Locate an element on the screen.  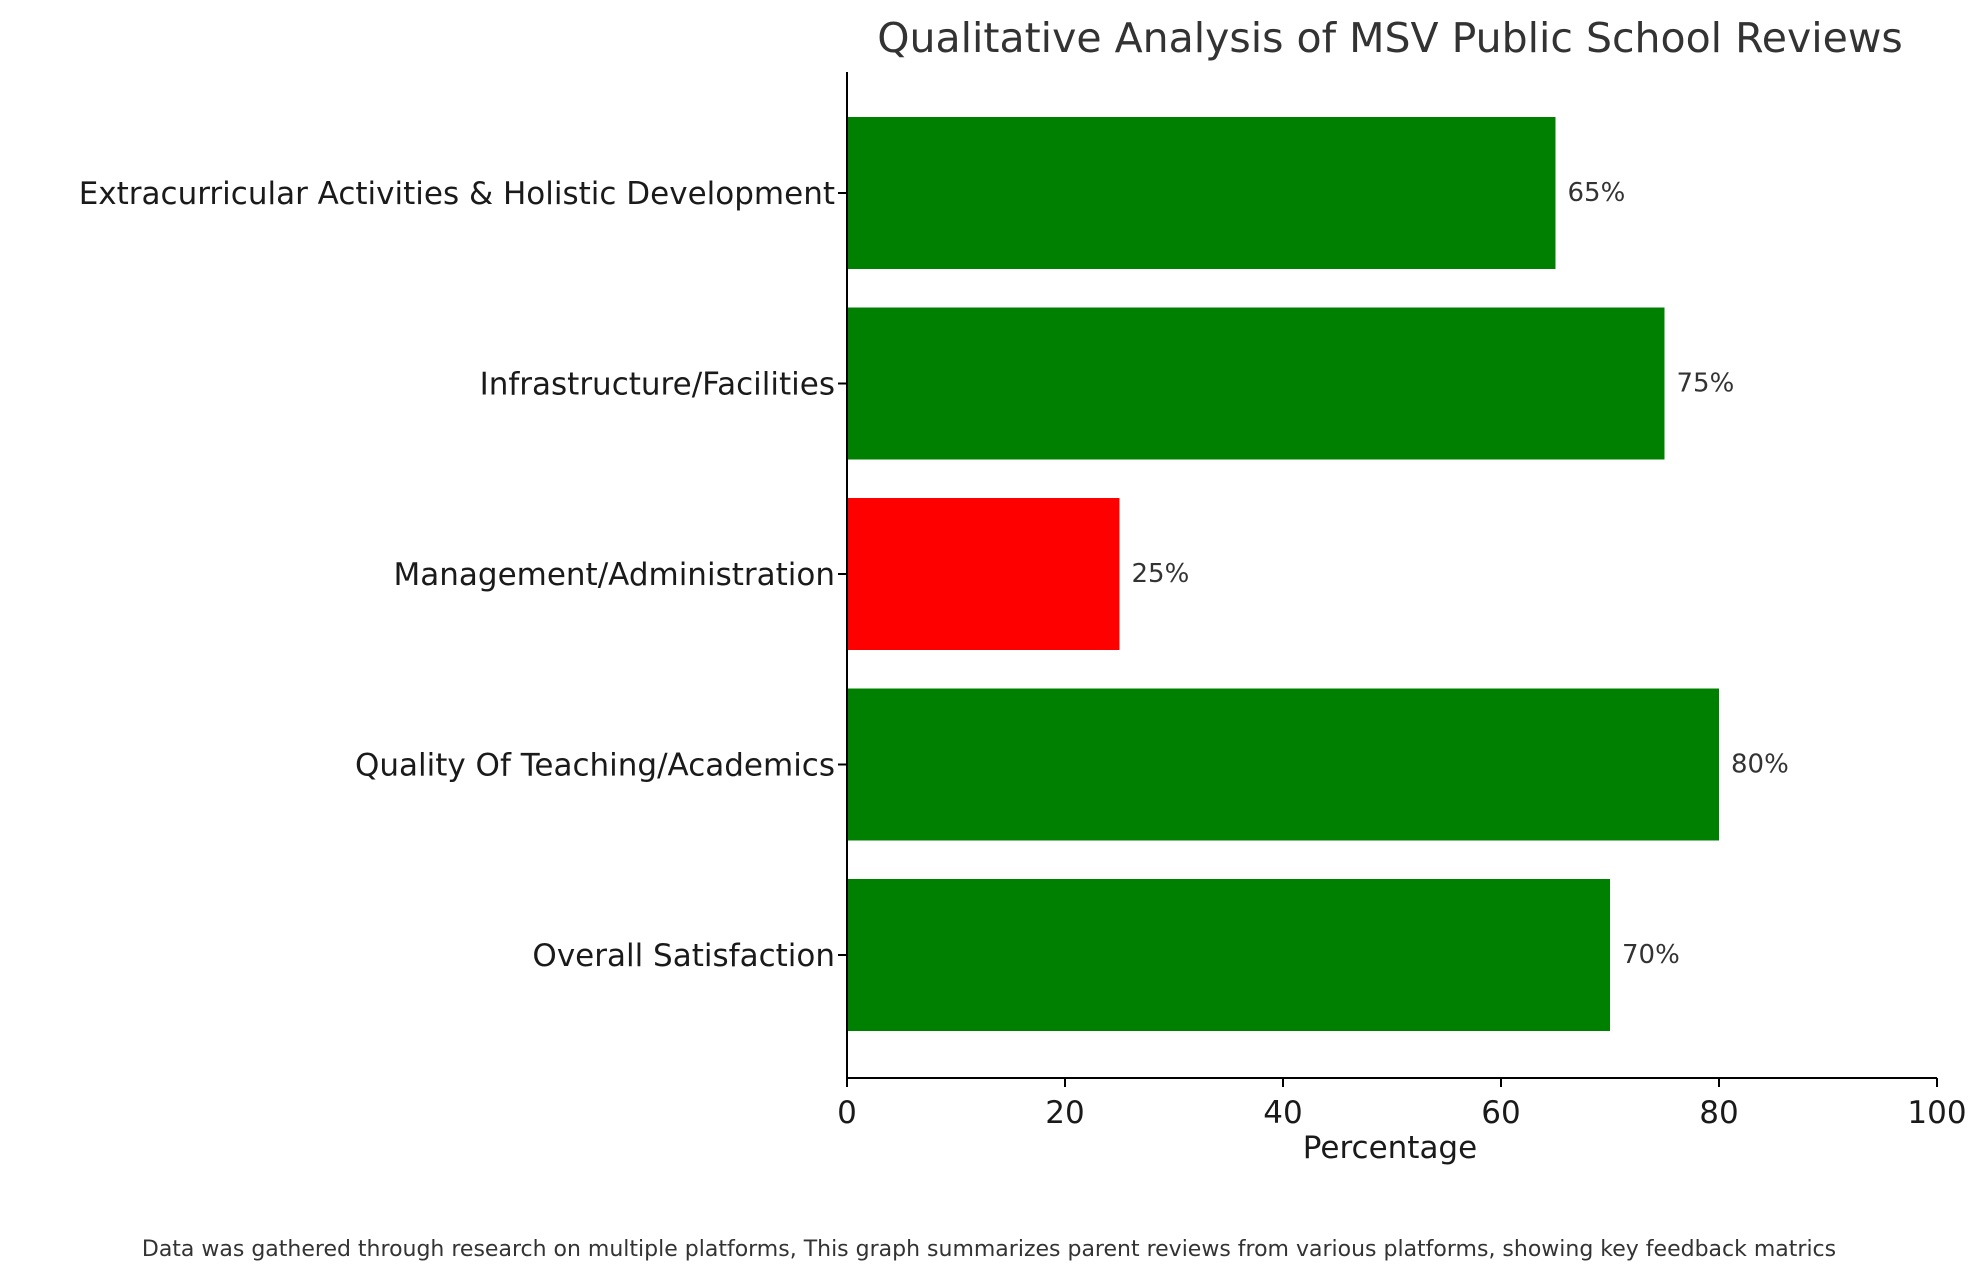
x-tick-label-0: 0 is located at coordinates (847, 1113).